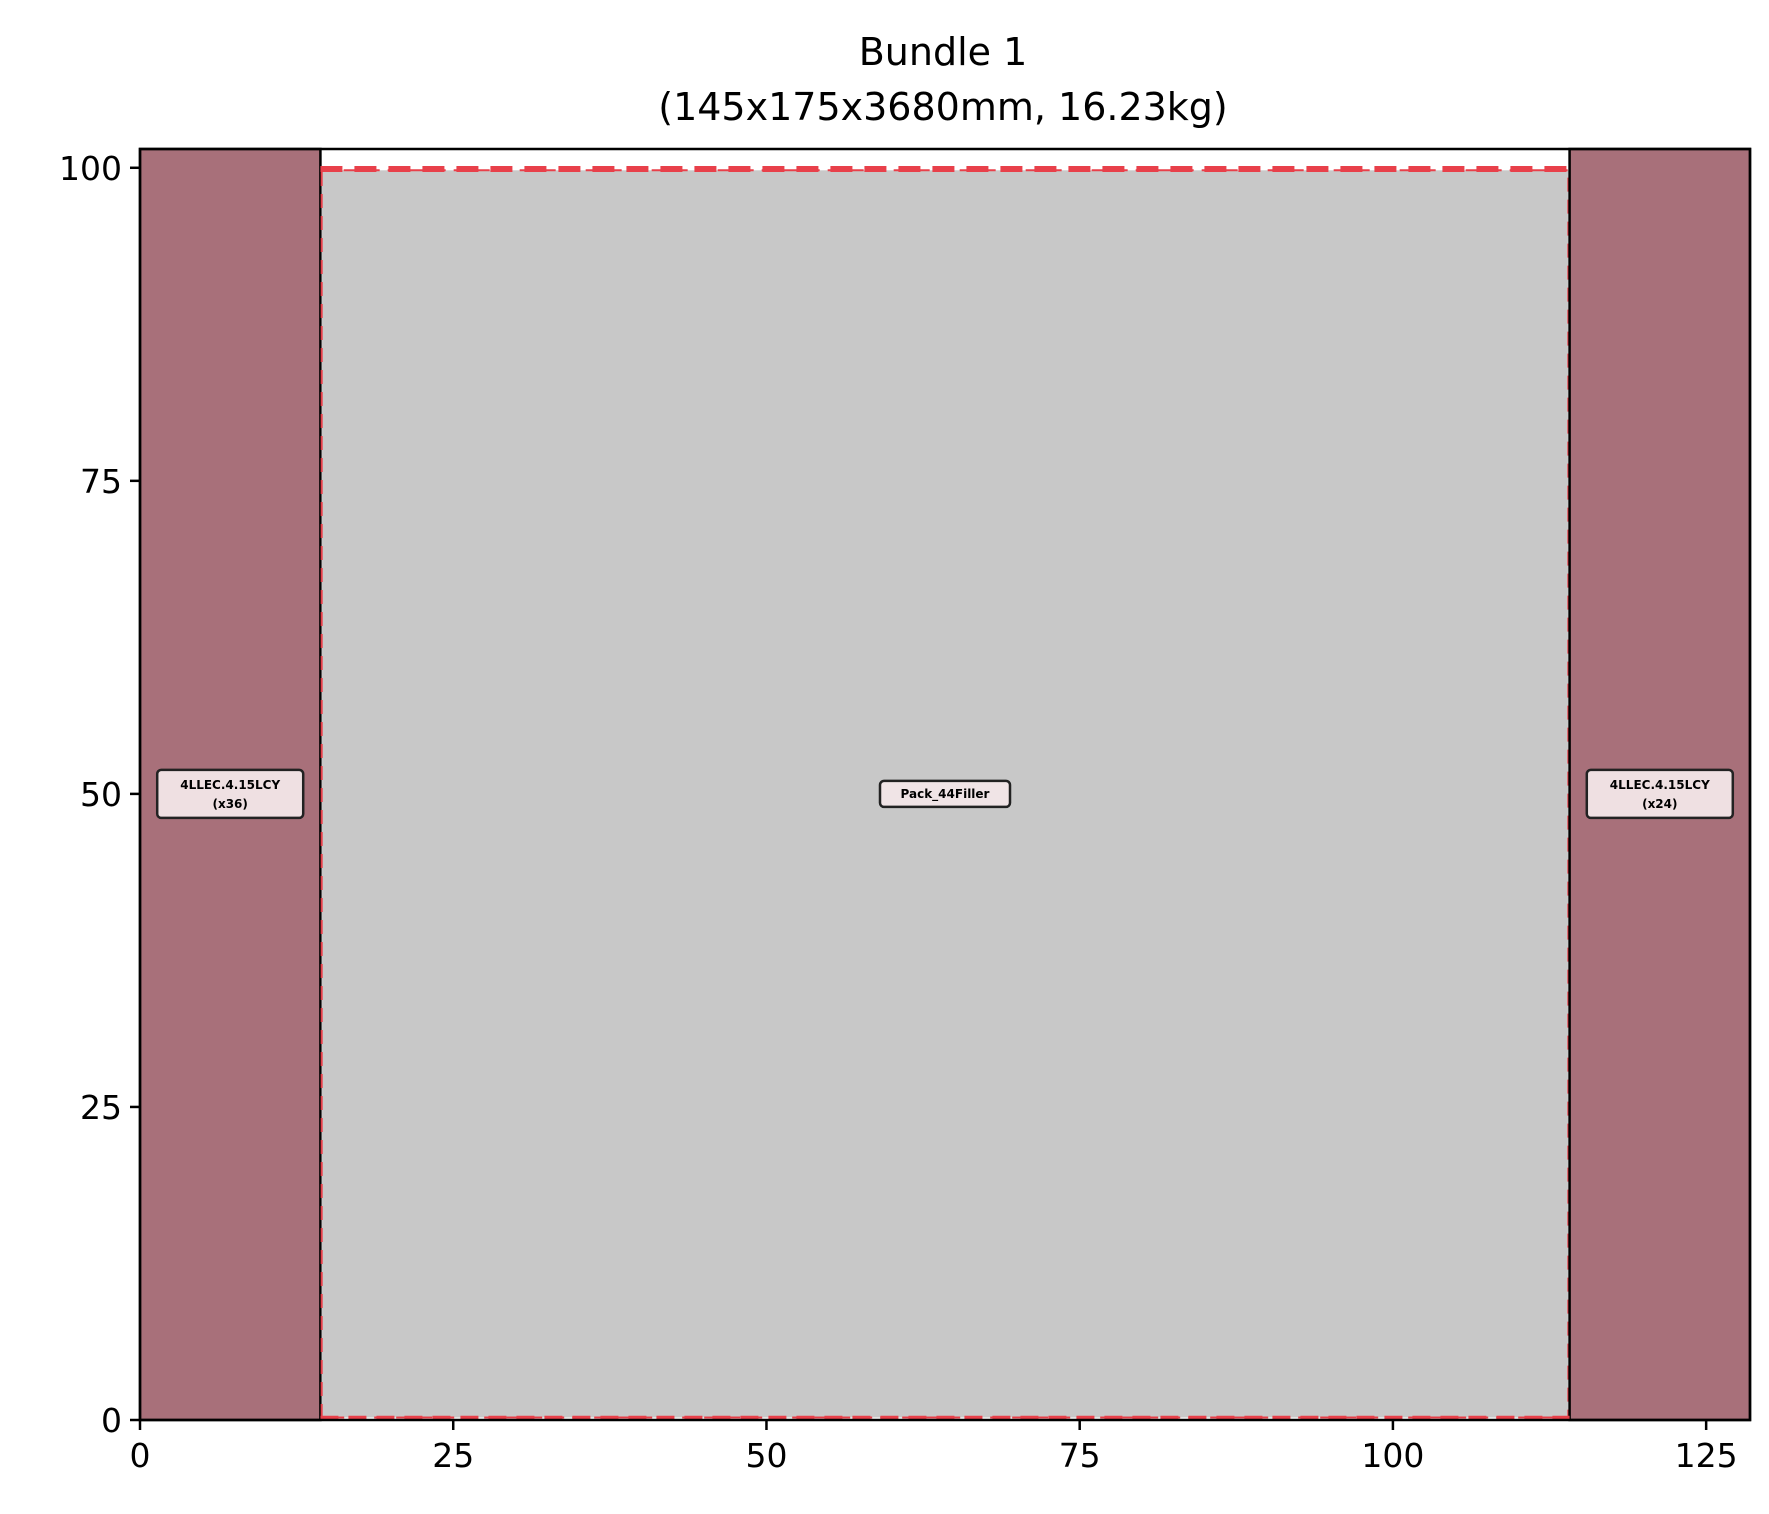 The image size is (1769, 1514). What do you see at coordinates (1392, 1455) in the screenshot?
I see `x-tick-label: 100` at bounding box center [1392, 1455].